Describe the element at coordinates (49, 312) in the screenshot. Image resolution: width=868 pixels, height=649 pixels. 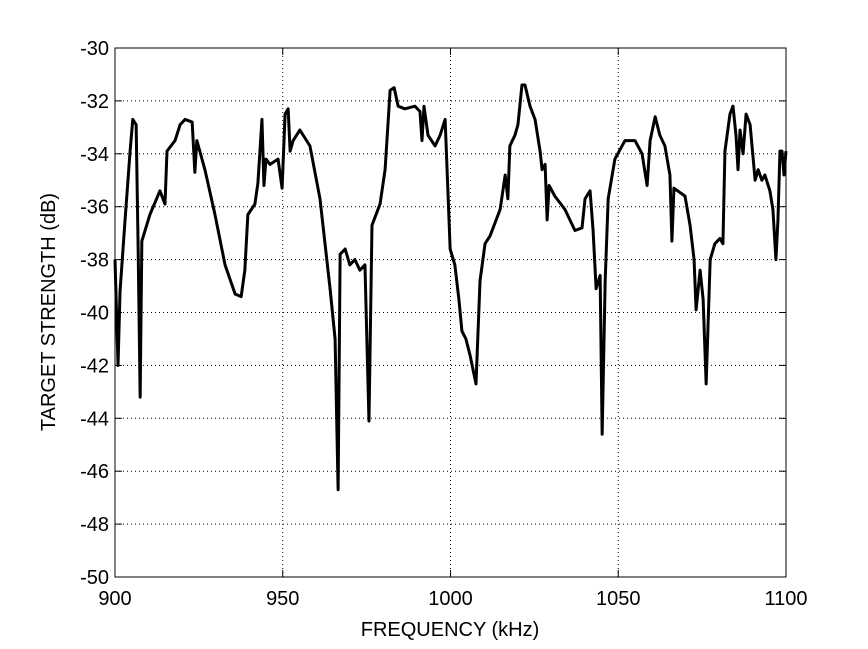
I see `y-axis-label: TARGET STRENGTH (dB)` at that location.